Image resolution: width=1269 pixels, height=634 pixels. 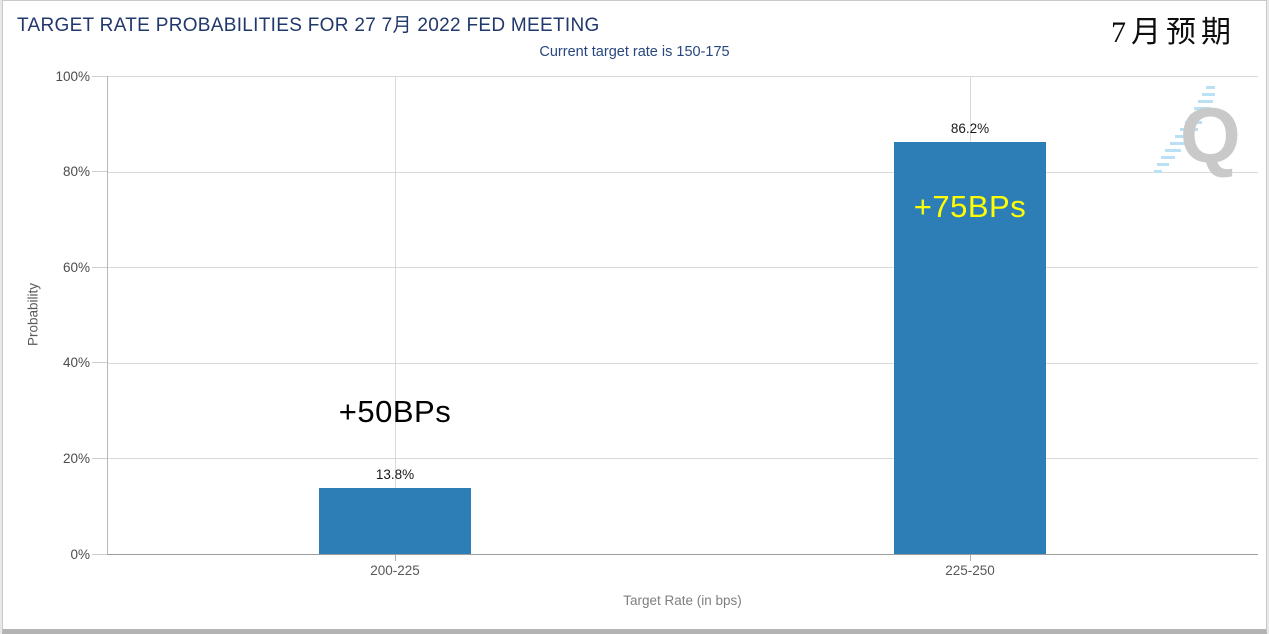 I want to click on annotation-plus-75bps: +75BPs, so click(x=970, y=206).